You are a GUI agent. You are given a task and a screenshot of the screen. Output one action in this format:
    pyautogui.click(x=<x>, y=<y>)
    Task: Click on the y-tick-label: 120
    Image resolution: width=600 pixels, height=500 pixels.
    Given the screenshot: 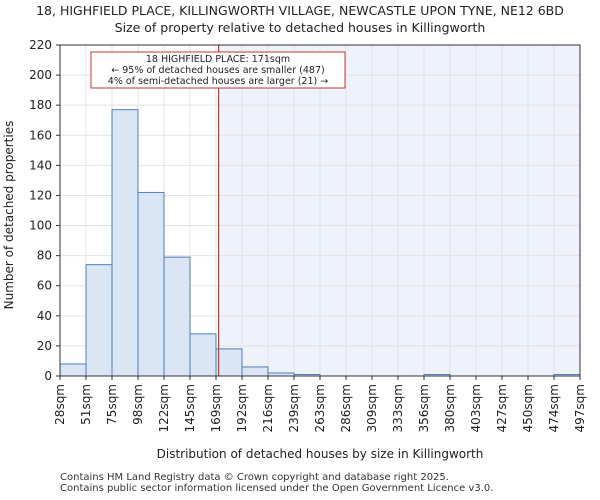 What is the action you would take?
    pyautogui.click(x=40, y=195)
    